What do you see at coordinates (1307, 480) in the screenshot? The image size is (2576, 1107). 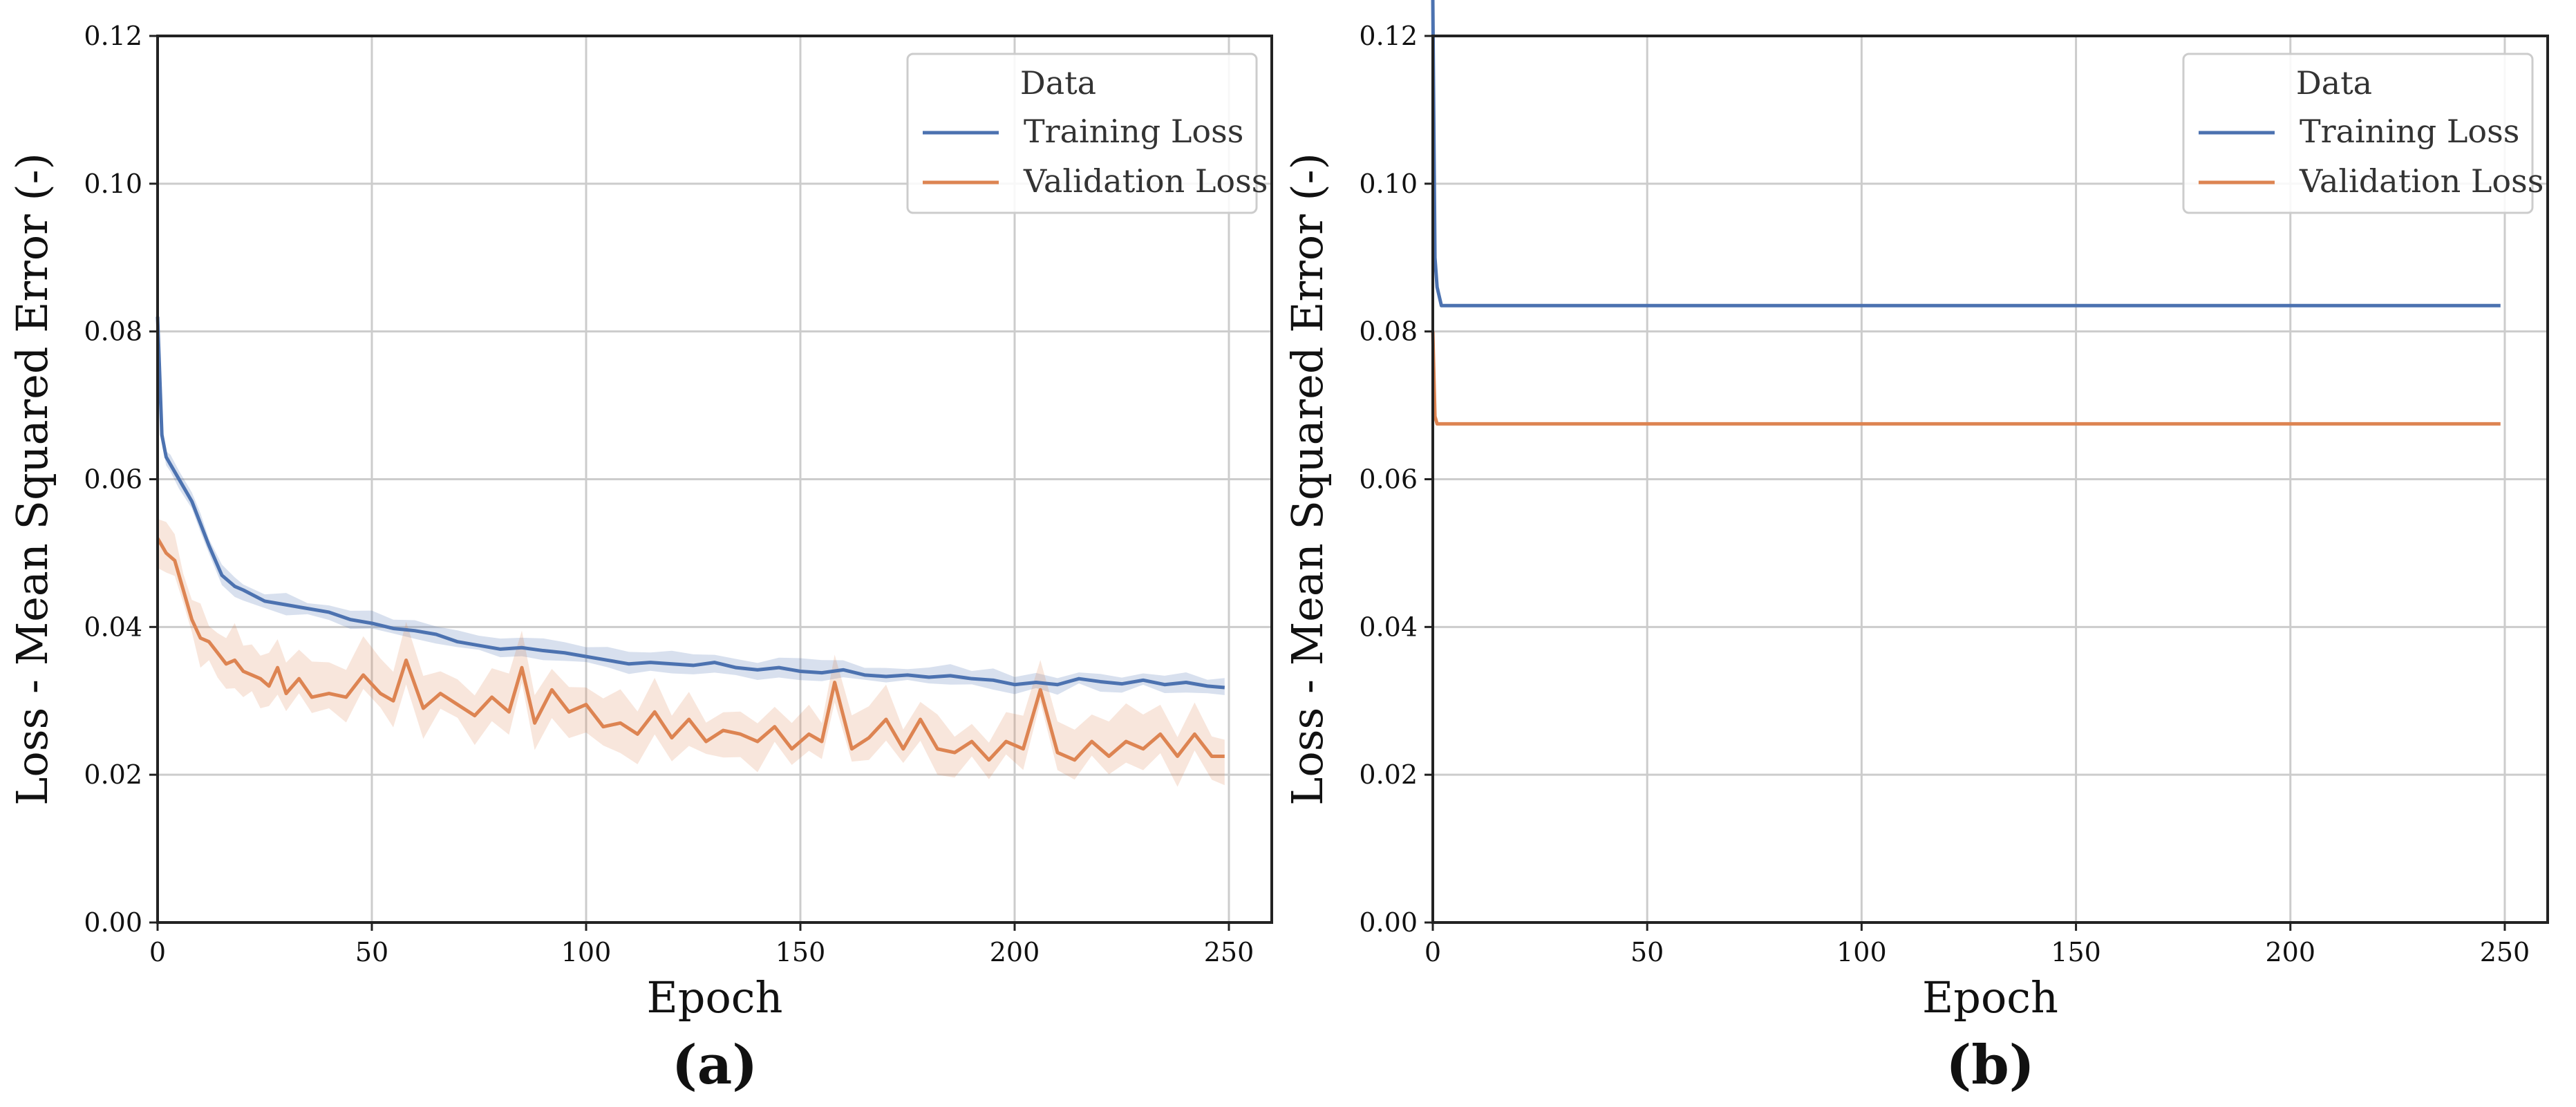 I see `y-axis-label-b: Loss - Mean Squared Error (-)` at bounding box center [1307, 480].